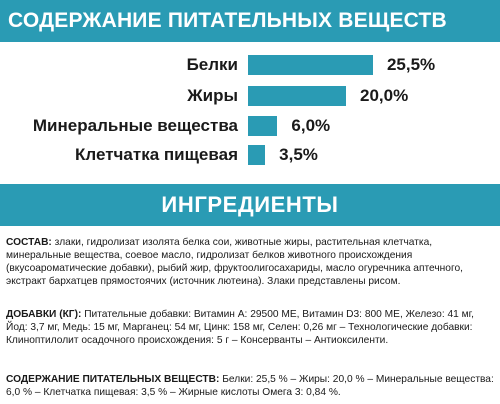  I want to click on nutrient-row: Клетчатка пищевая 3,5%, so click(250, 155).